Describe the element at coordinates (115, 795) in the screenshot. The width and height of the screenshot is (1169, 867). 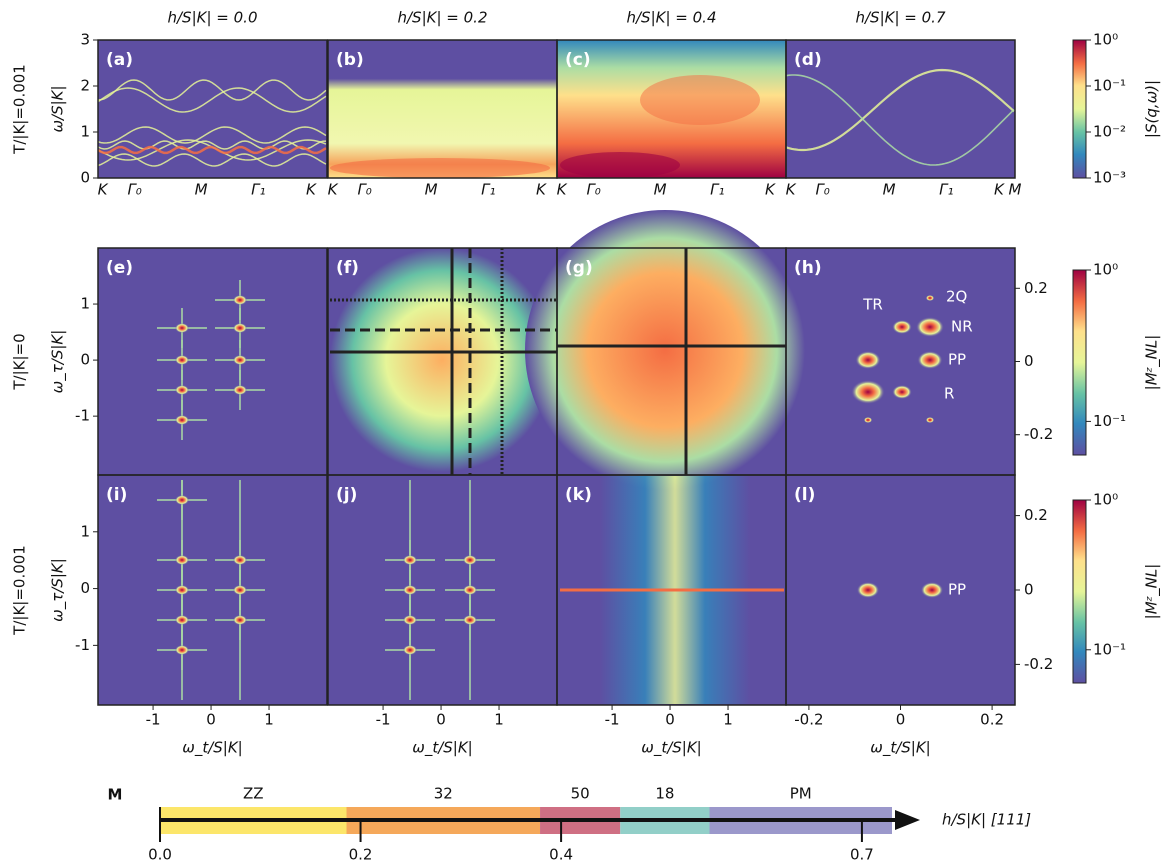
I see `section-label: M` at that location.